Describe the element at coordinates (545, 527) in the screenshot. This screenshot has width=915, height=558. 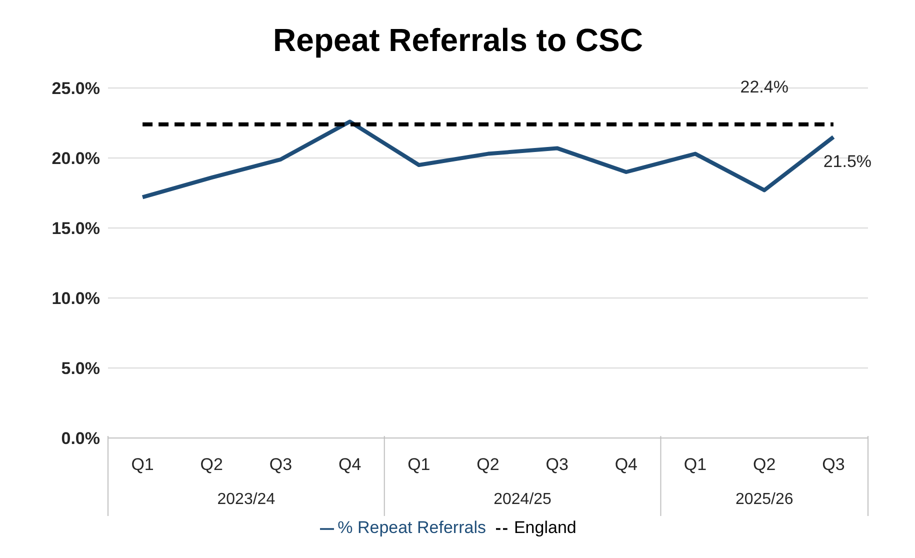
I see `legend-label: England` at that location.